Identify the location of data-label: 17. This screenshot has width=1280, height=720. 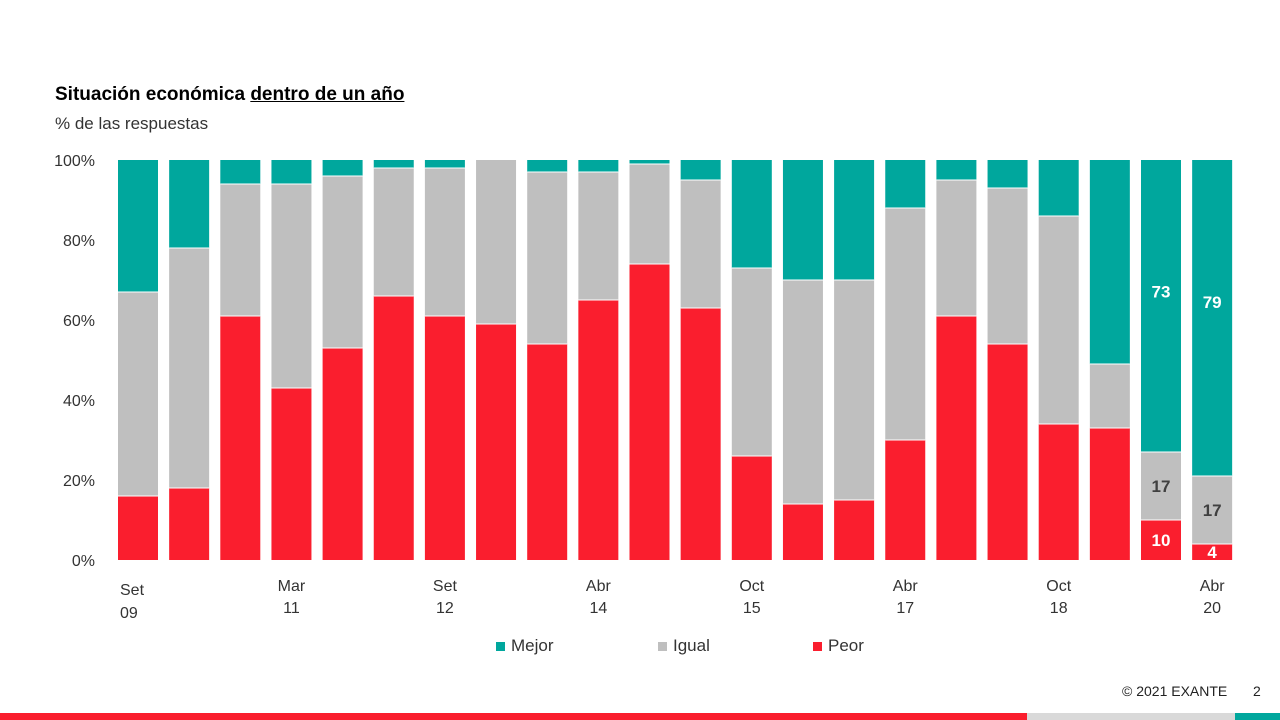
(1161, 486).